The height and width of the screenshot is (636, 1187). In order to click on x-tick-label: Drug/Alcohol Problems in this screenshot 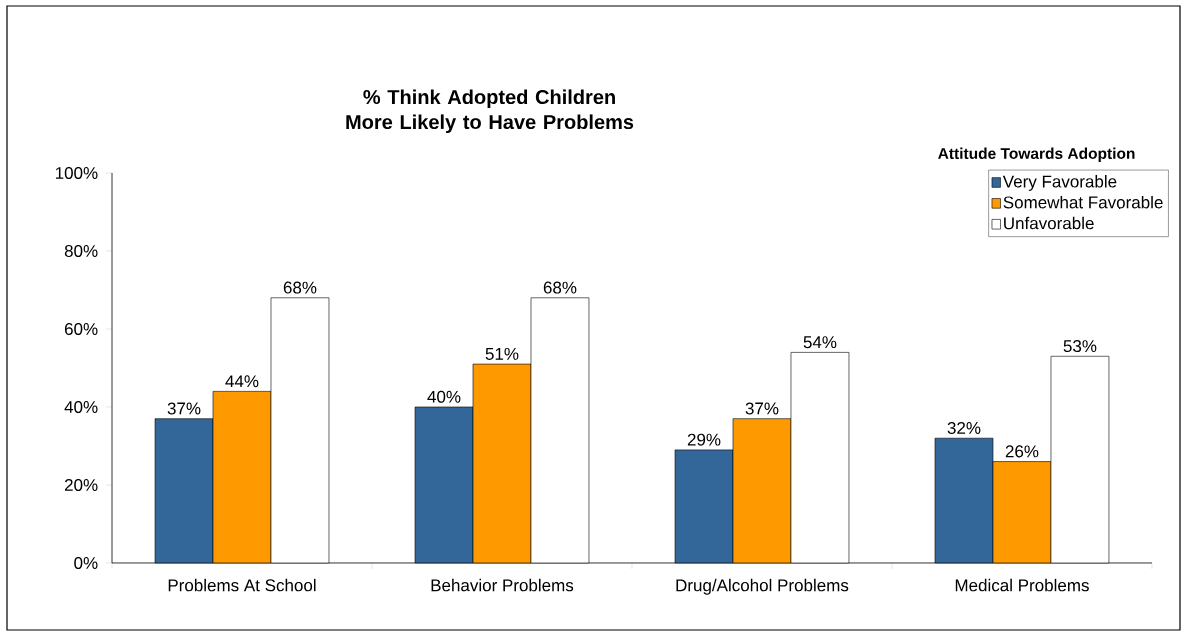, I will do `click(762, 586)`.